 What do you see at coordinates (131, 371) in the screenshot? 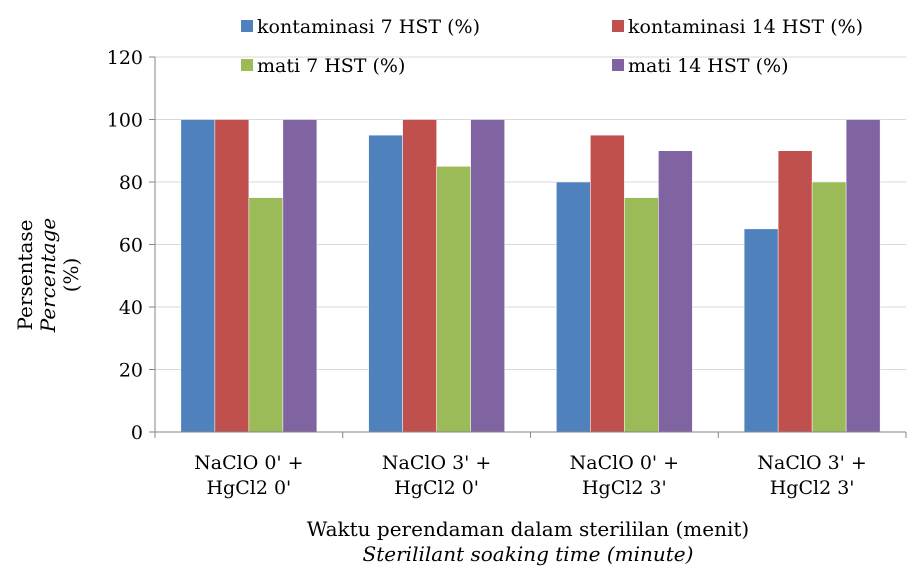
I see `y-tick-label: 20` at bounding box center [131, 371].